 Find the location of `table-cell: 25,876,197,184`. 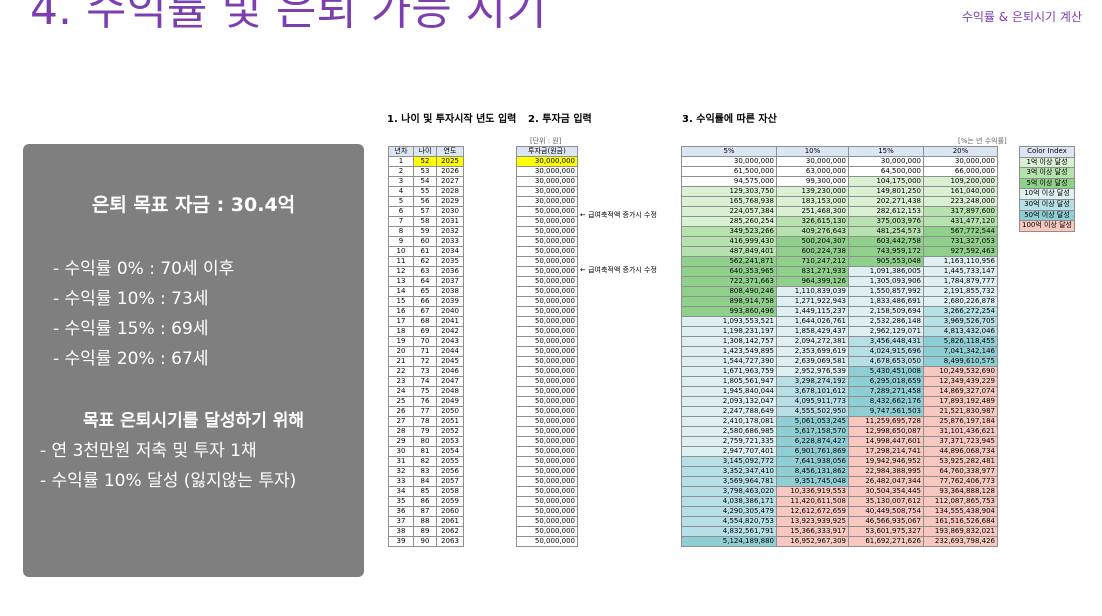

table-cell: 25,876,197,184 is located at coordinates (960, 421).